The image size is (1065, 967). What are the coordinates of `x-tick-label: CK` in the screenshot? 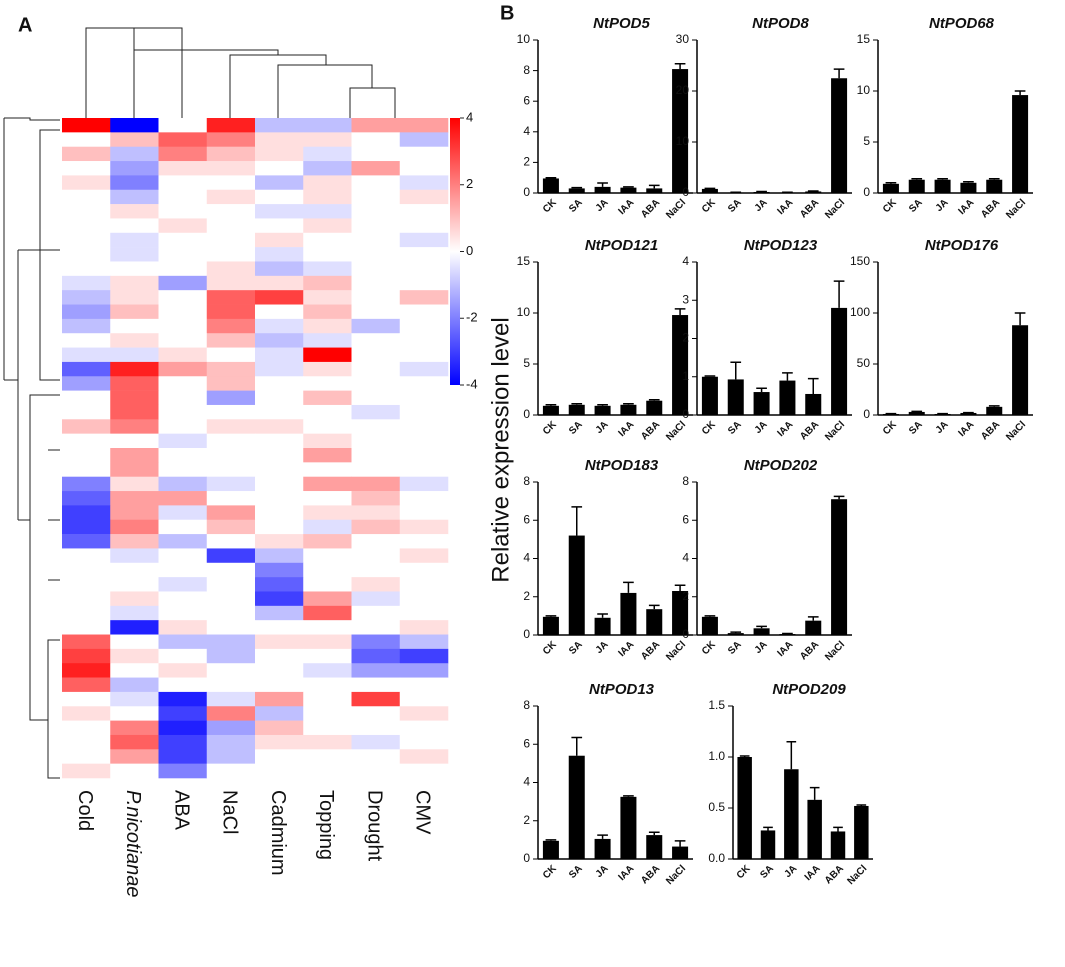 It's located at (550, 206).